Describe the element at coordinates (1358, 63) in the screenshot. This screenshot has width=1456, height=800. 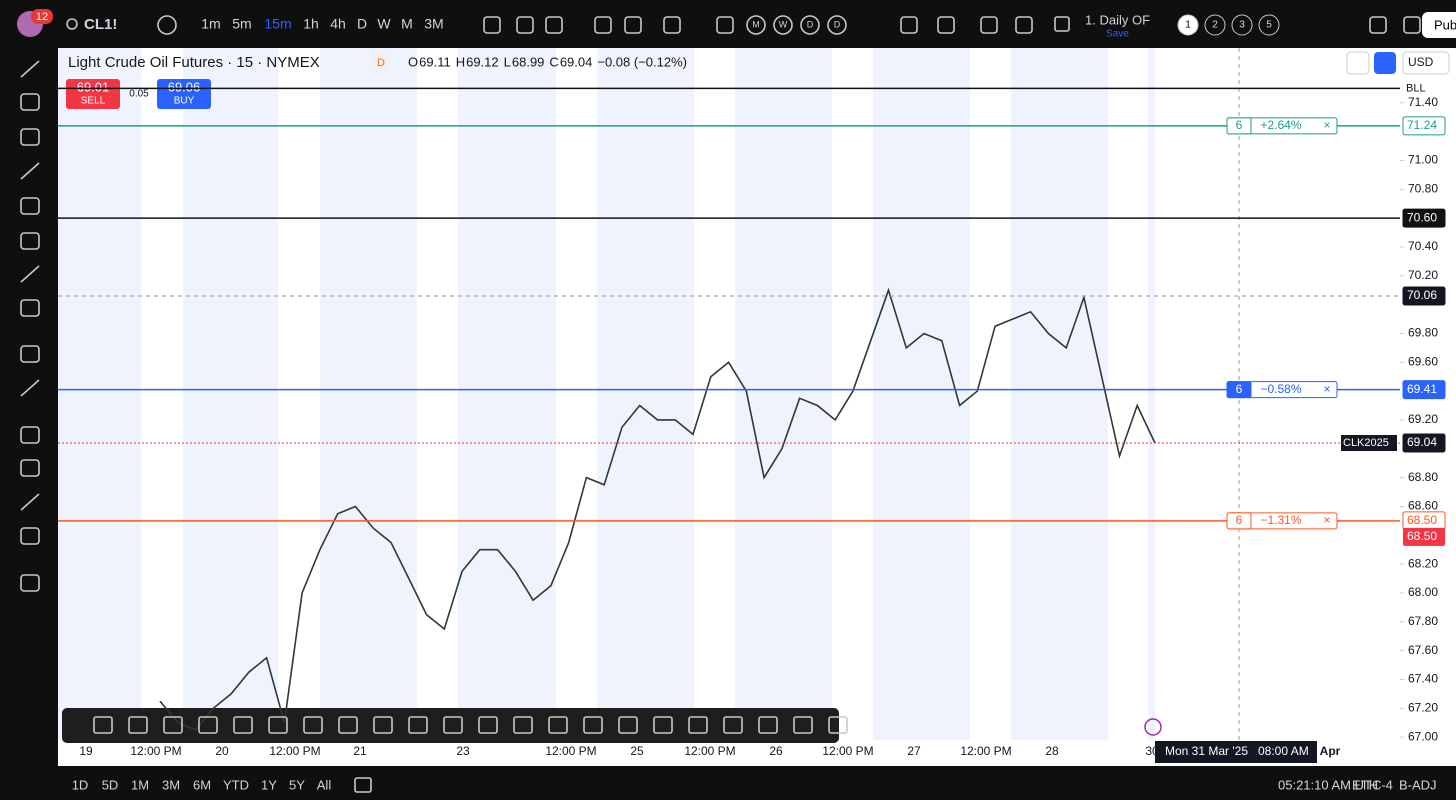
I see `download-button` at that location.